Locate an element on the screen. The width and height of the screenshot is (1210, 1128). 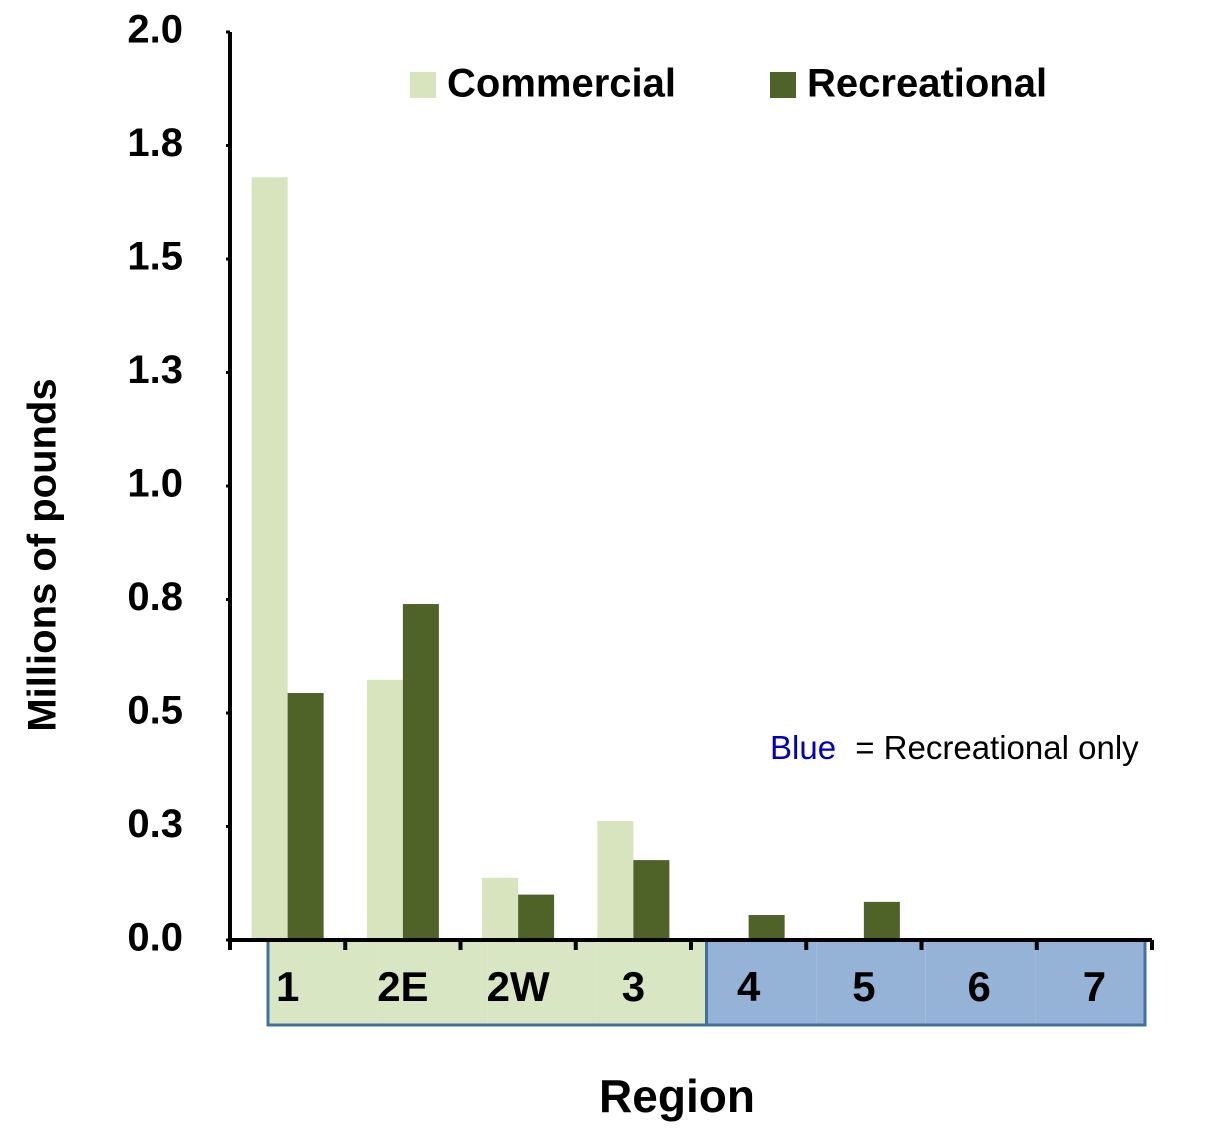
y-tick-label: 1.8 is located at coordinates (155, 143).